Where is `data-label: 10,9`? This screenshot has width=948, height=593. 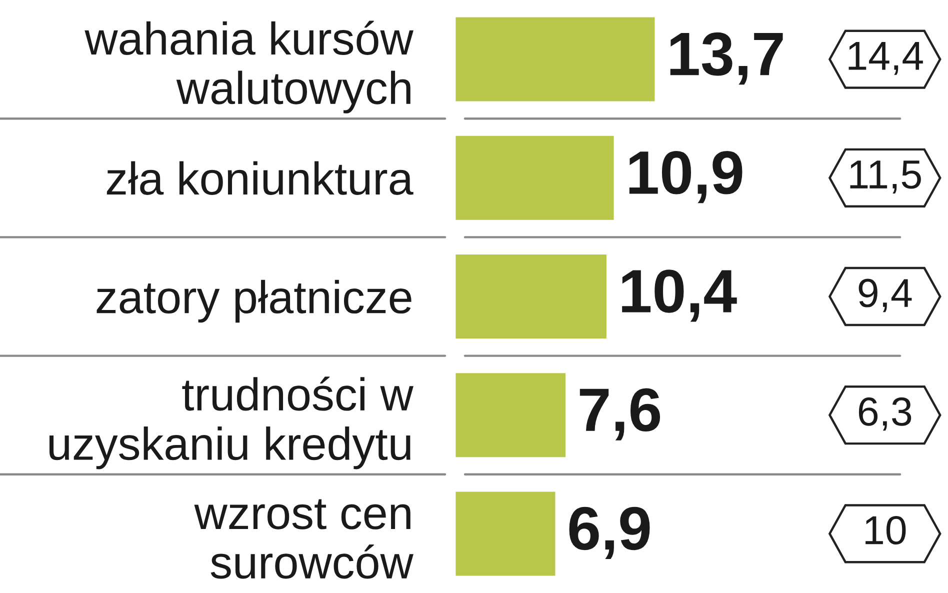
data-label: 10,9 is located at coordinates (685, 177).